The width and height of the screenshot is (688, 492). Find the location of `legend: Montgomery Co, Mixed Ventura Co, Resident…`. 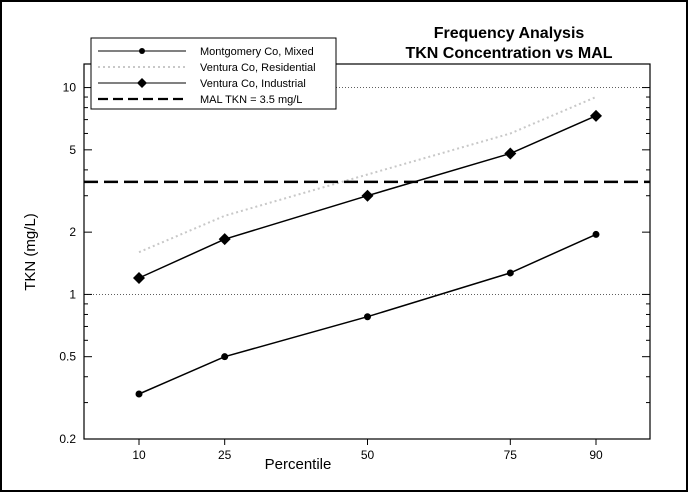

legend: Montgomery Co, Mixed Ventura Co, Resident… is located at coordinates (213, 73).